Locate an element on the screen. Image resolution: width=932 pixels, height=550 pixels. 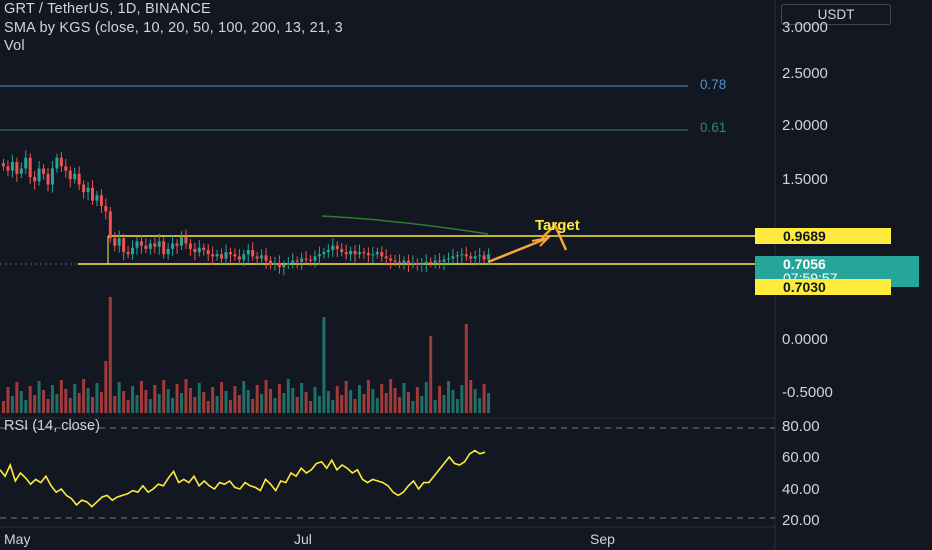
volume-bars-group is located at coordinates (246, 355).